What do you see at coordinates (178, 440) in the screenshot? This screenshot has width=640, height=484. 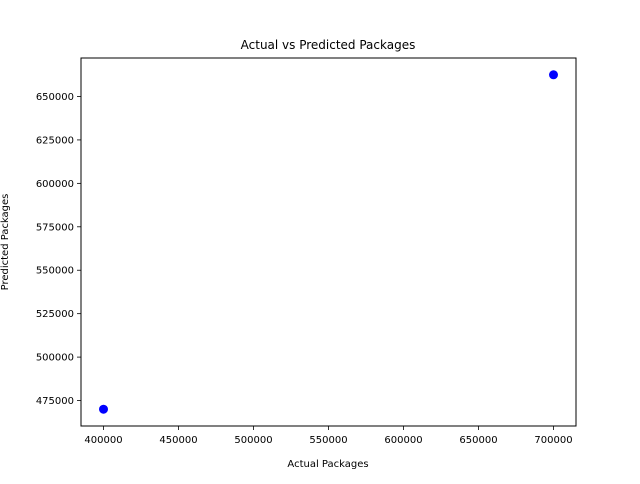 I see `x-tick-label: 450000` at bounding box center [178, 440].